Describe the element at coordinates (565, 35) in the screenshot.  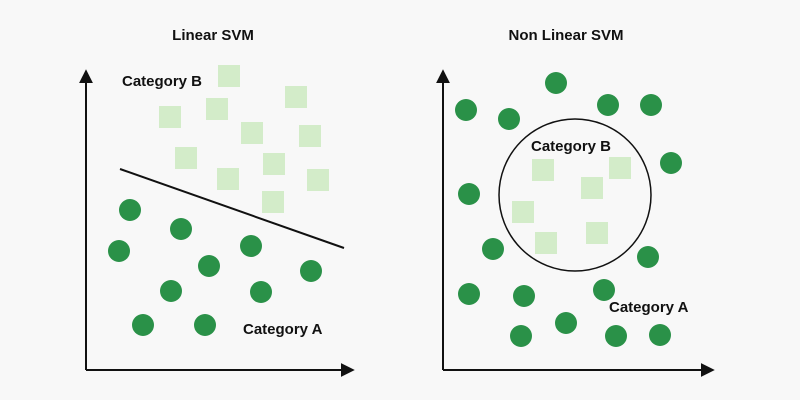
I see `non-linear-svm-title: Non Linear SVM` at that location.